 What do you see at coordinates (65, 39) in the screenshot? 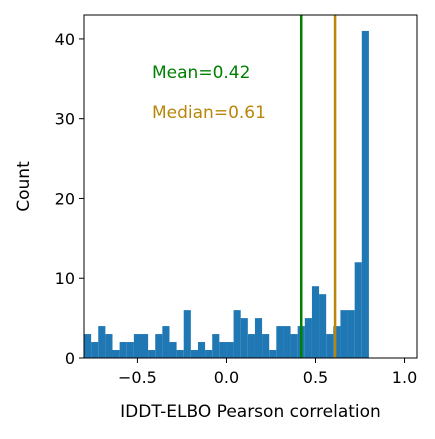
I see `y-tick-label: 40` at bounding box center [65, 39].